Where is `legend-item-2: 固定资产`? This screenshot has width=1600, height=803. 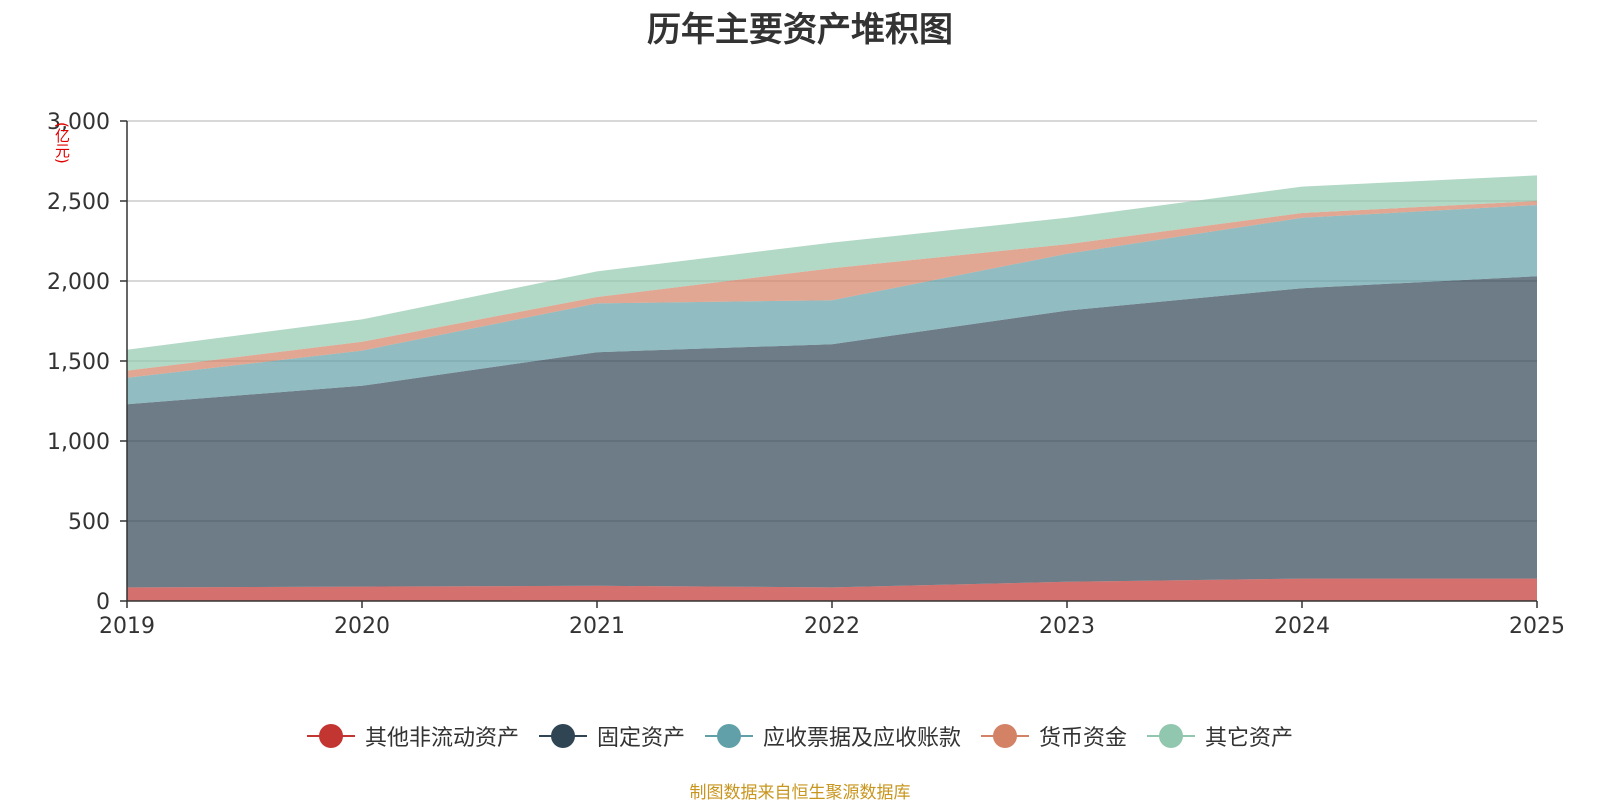
legend-item-2: 固定资产 is located at coordinates (611, 736).